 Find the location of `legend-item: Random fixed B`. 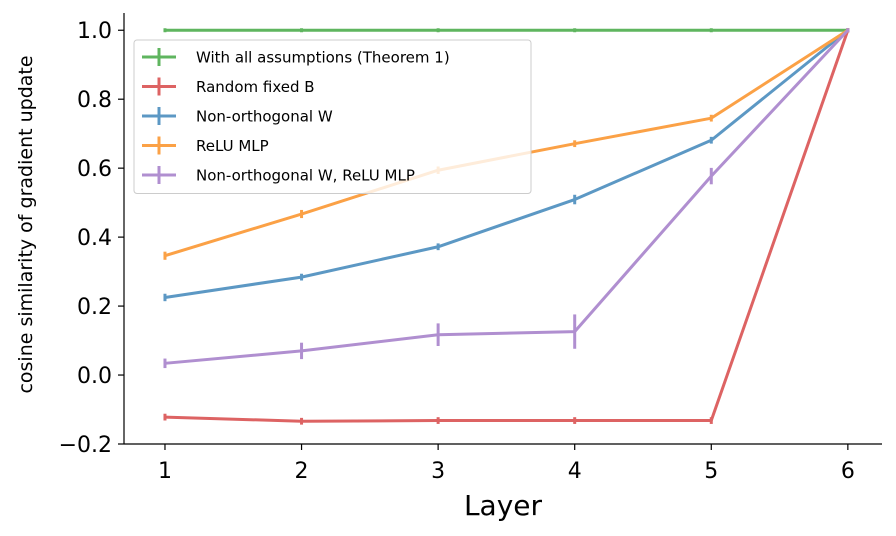

legend-item: Random fixed B is located at coordinates (228, 86).